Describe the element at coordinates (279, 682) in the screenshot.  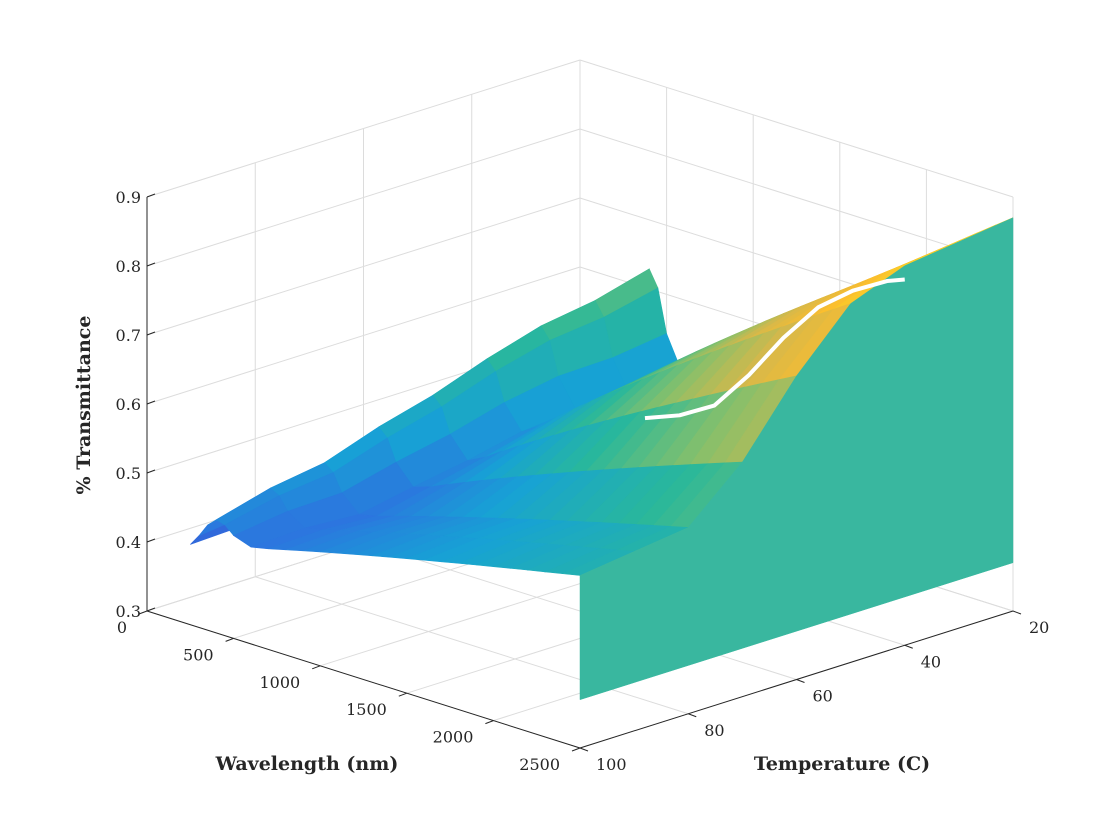
I see `x-tick-label: 1000` at that location.